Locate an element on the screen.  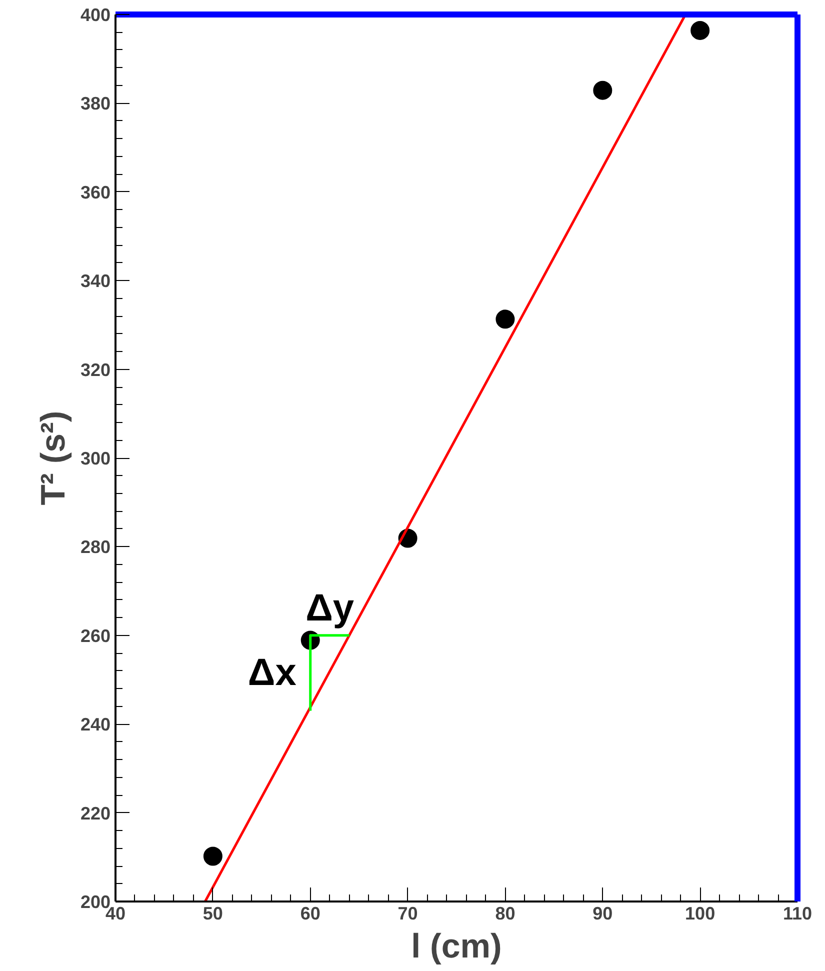
annotation: Δy is located at coordinates (330, 608).